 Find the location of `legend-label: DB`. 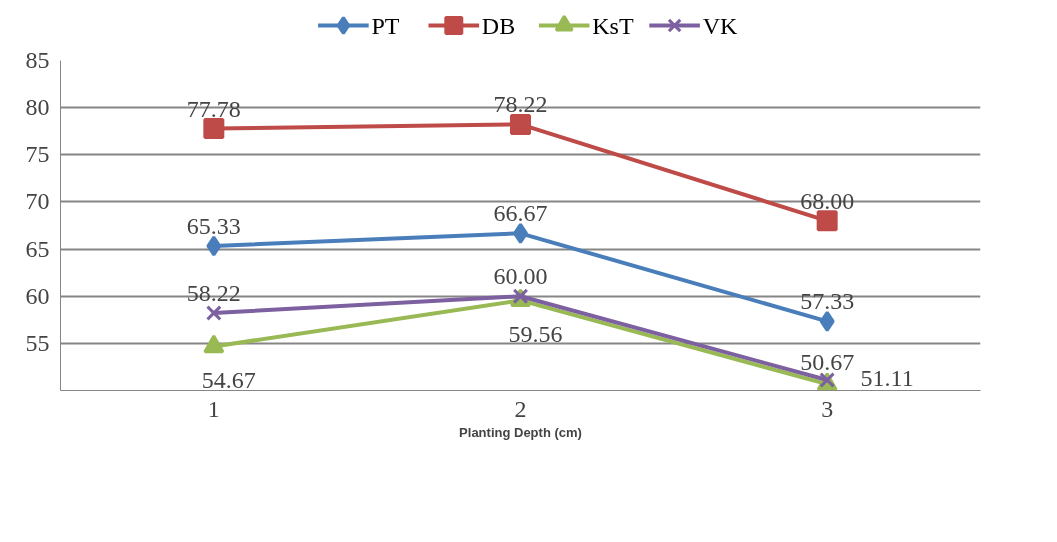

legend-label: DB is located at coordinates (498, 25).